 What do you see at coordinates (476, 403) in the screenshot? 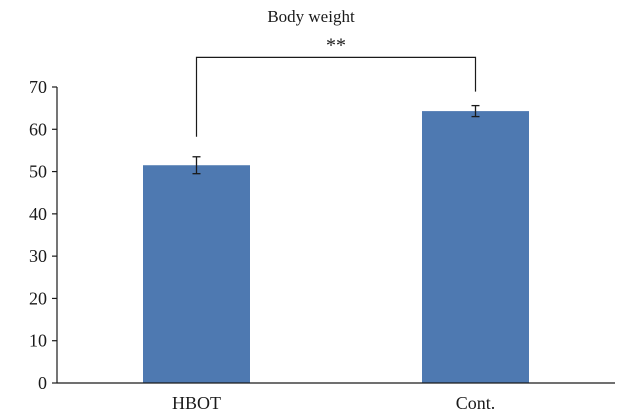
I see `x-tick-label: Cont.` at bounding box center [476, 403].